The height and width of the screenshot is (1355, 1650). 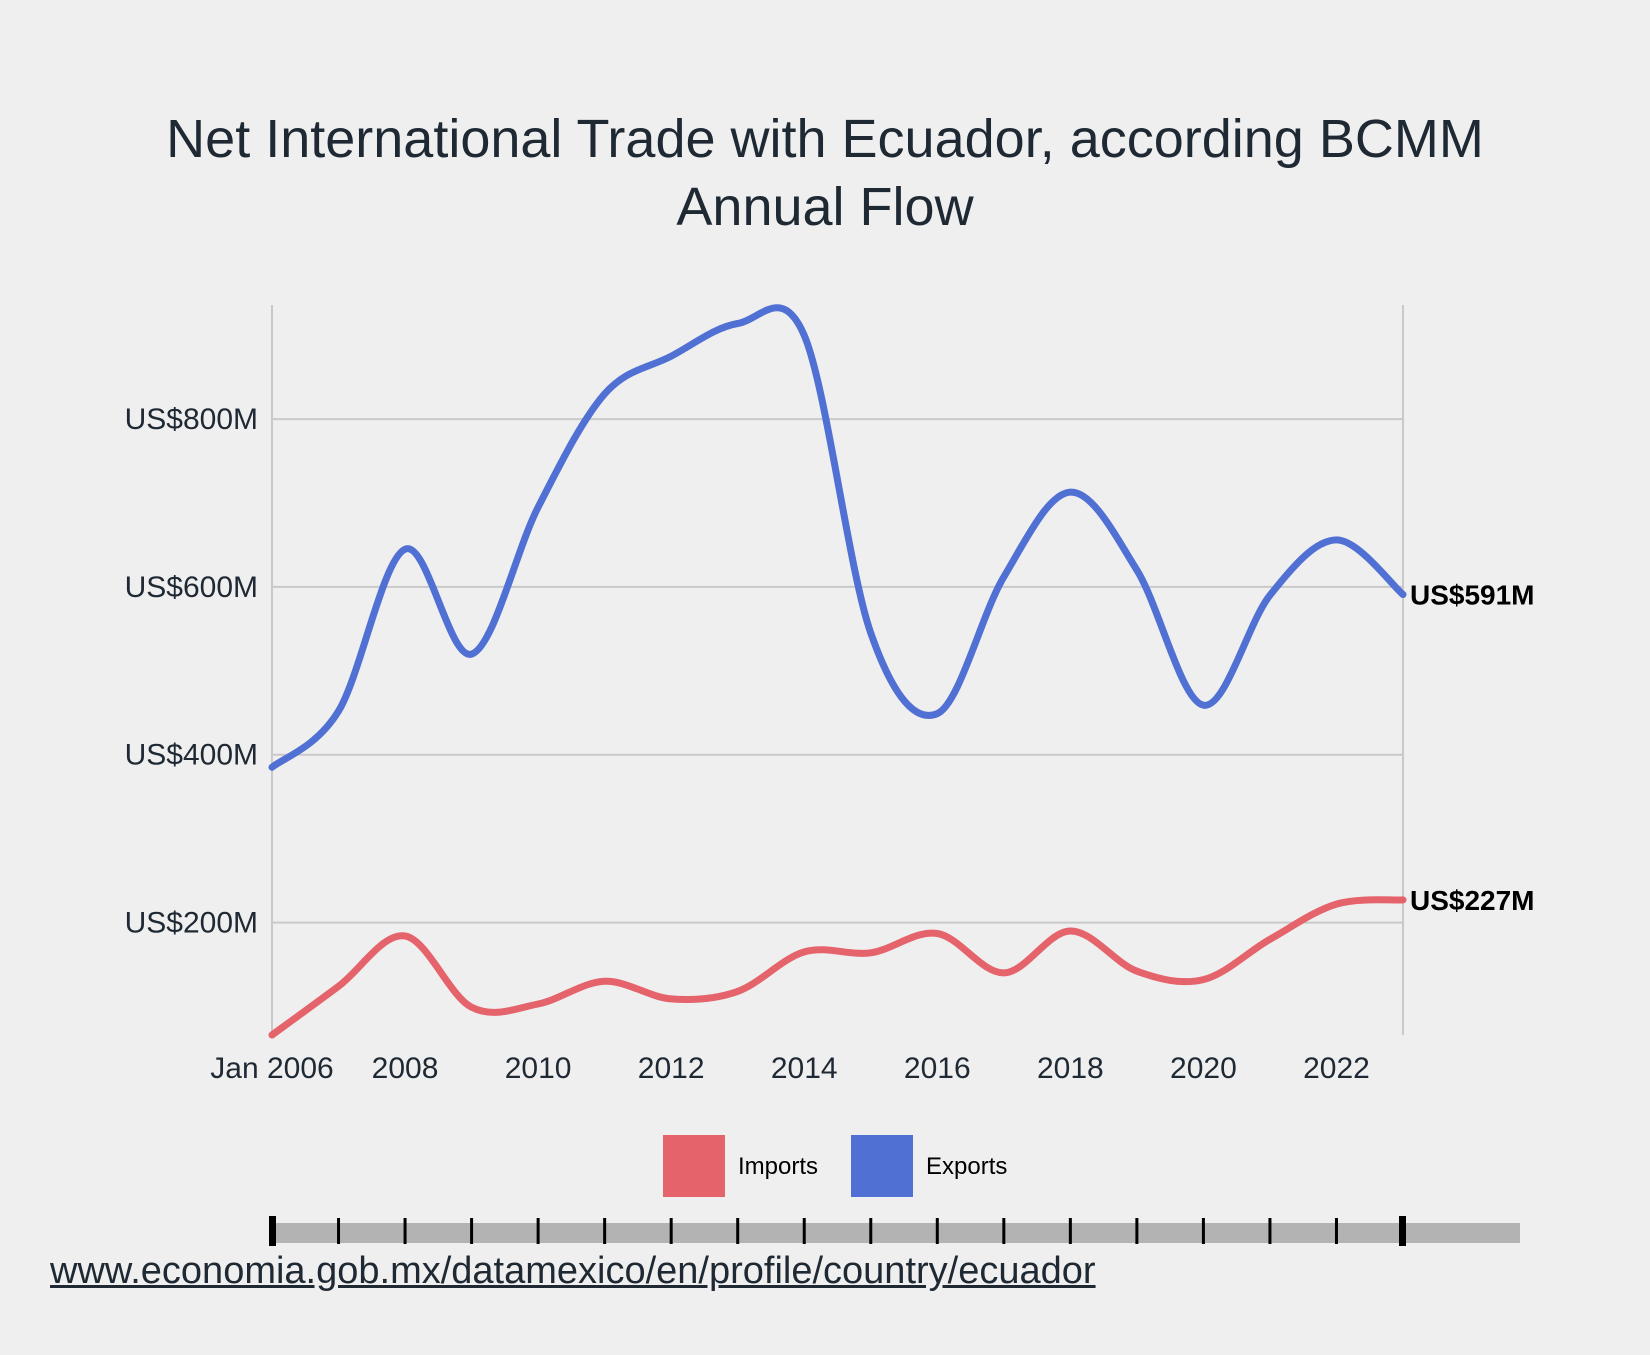 What do you see at coordinates (191, 671) in the screenshot?
I see `y-axis: US$200M US$400M US$600M US$800M` at bounding box center [191, 671].